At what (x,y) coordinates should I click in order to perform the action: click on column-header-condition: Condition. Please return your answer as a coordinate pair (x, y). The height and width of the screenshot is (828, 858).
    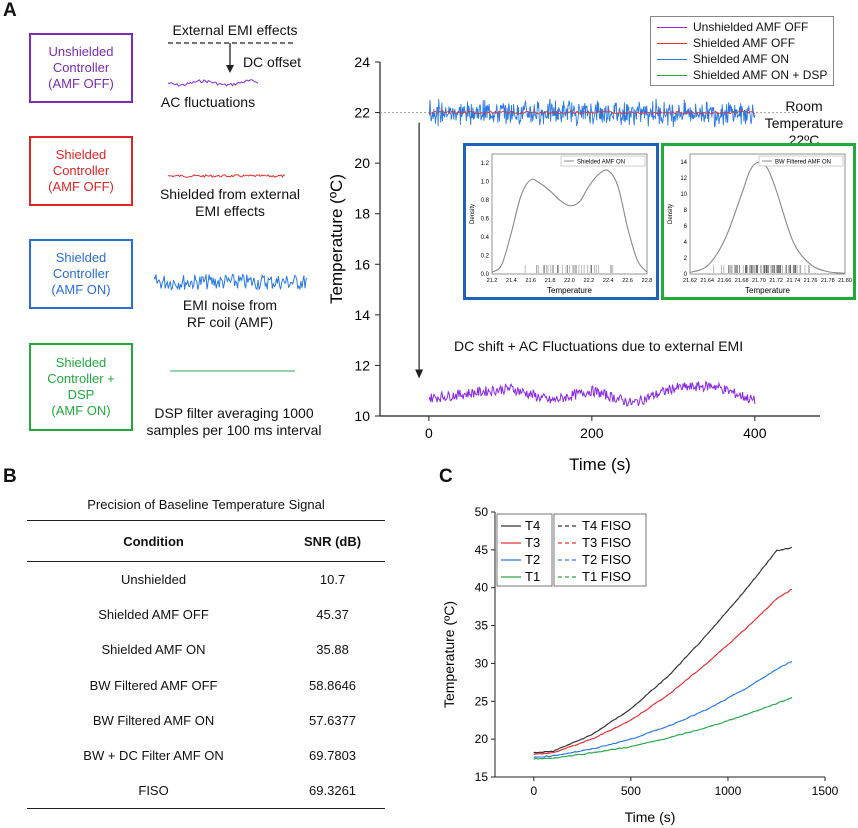
    Looking at the image, I should click on (153, 541).